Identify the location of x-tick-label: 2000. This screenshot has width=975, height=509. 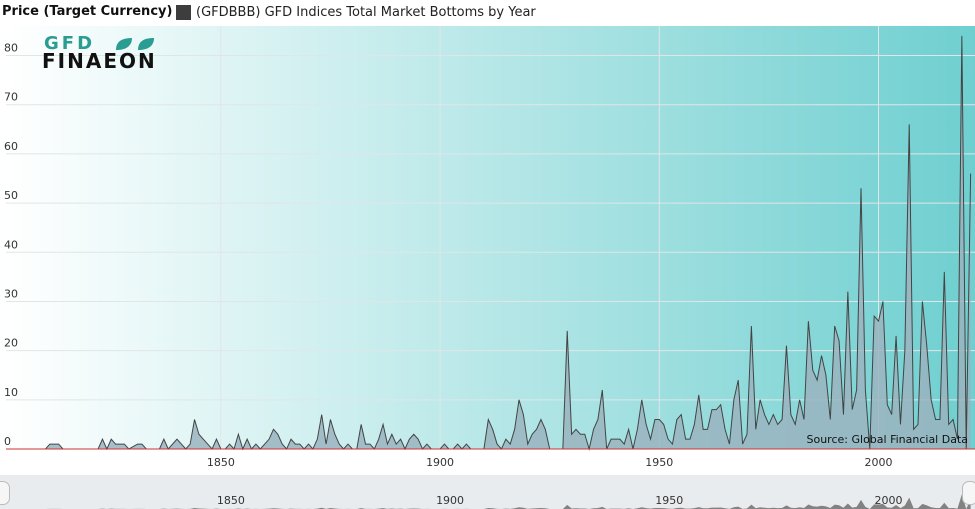
(879, 462).